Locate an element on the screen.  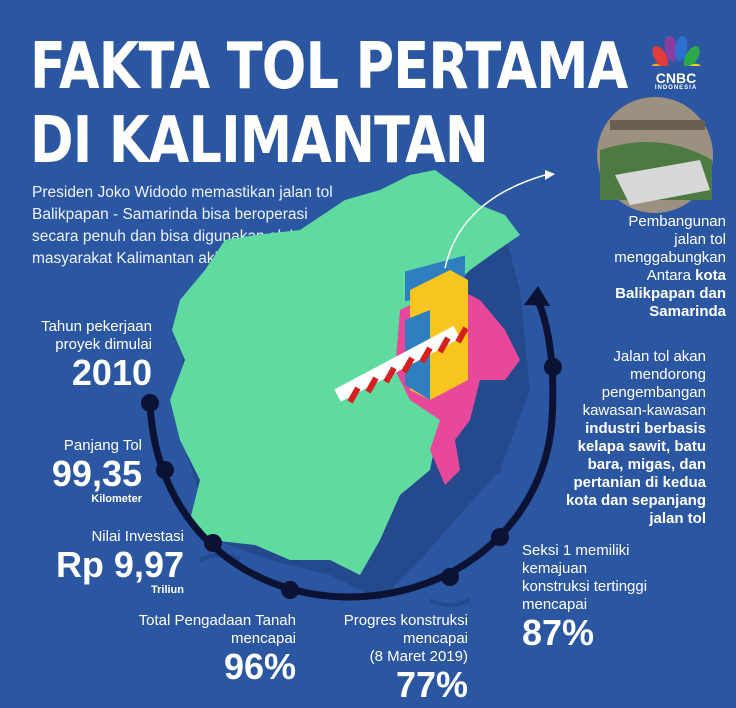
toll-gate-barrier is located at coordinates (397, 364).